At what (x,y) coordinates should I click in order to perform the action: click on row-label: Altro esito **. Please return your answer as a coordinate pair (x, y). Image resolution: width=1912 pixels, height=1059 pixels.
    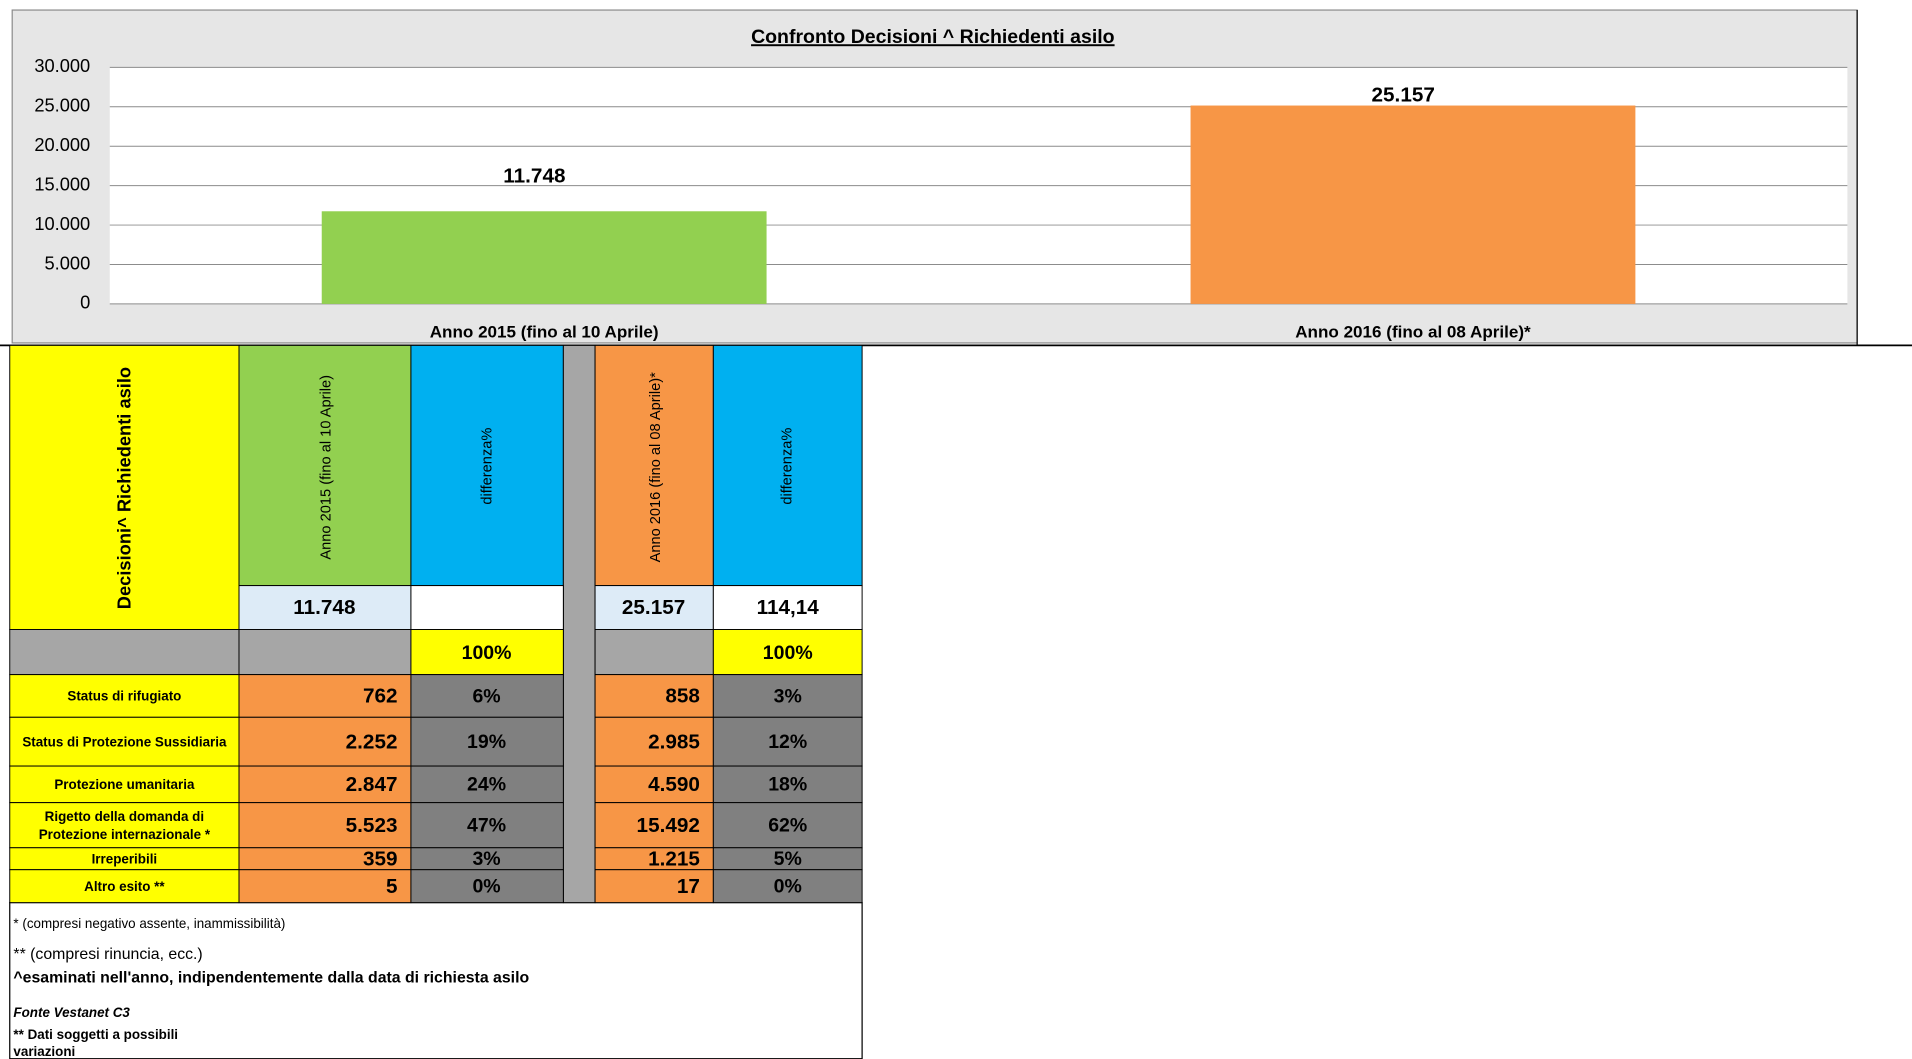
    Looking at the image, I should click on (124, 886).